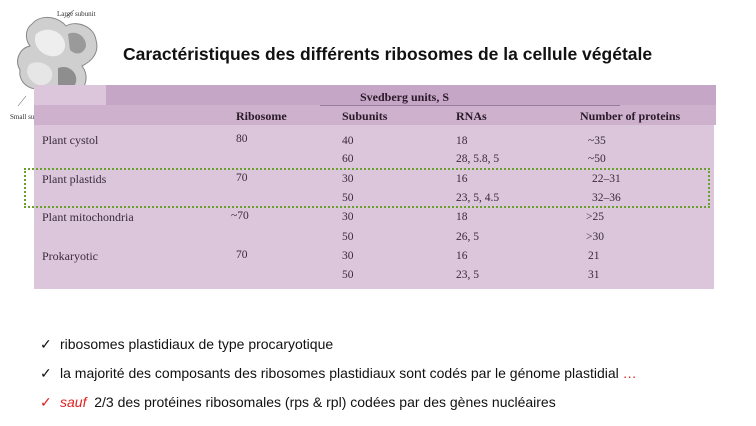  What do you see at coordinates (405, 97) in the screenshot?
I see `svedberg-header: Svedberg units, S` at bounding box center [405, 97].